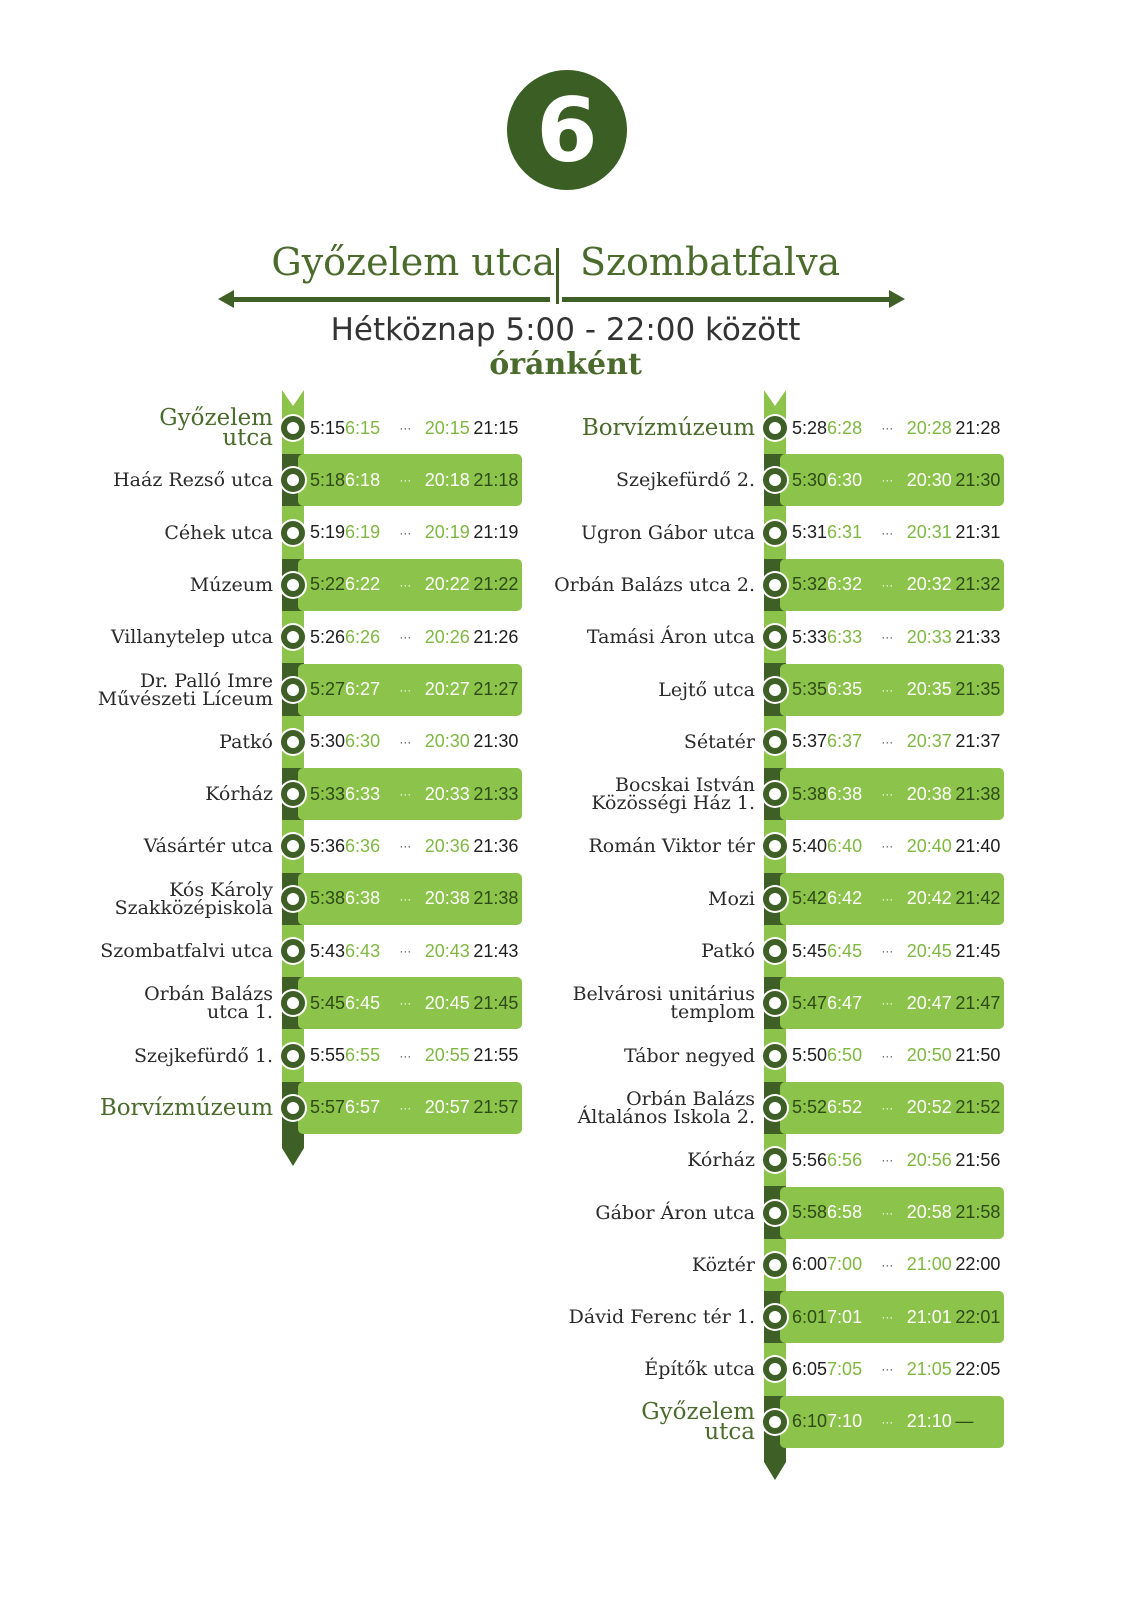 The height and width of the screenshot is (1600, 1131). Describe the element at coordinates (978, 689) in the screenshot. I see `departure-time: 21:35` at that location.